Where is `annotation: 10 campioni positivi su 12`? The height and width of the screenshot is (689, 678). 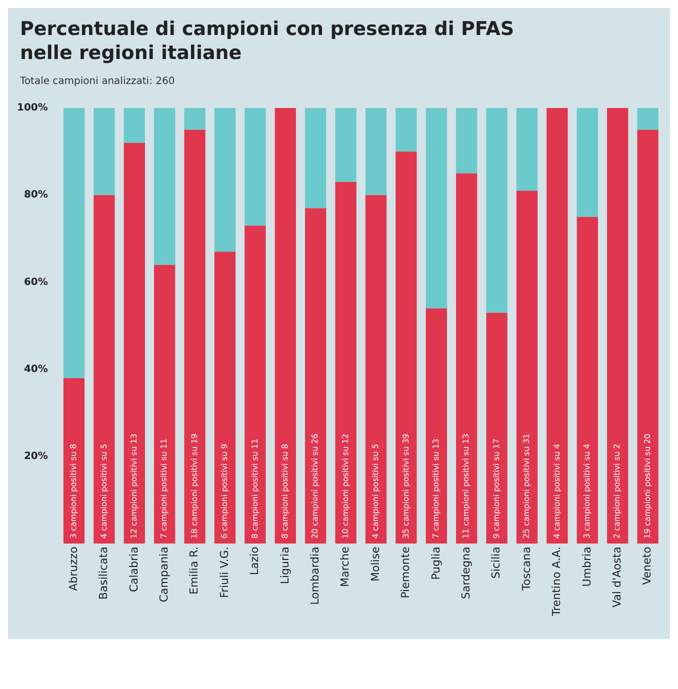 annotation: 10 campioni positivi su 12 is located at coordinates (345, 485).